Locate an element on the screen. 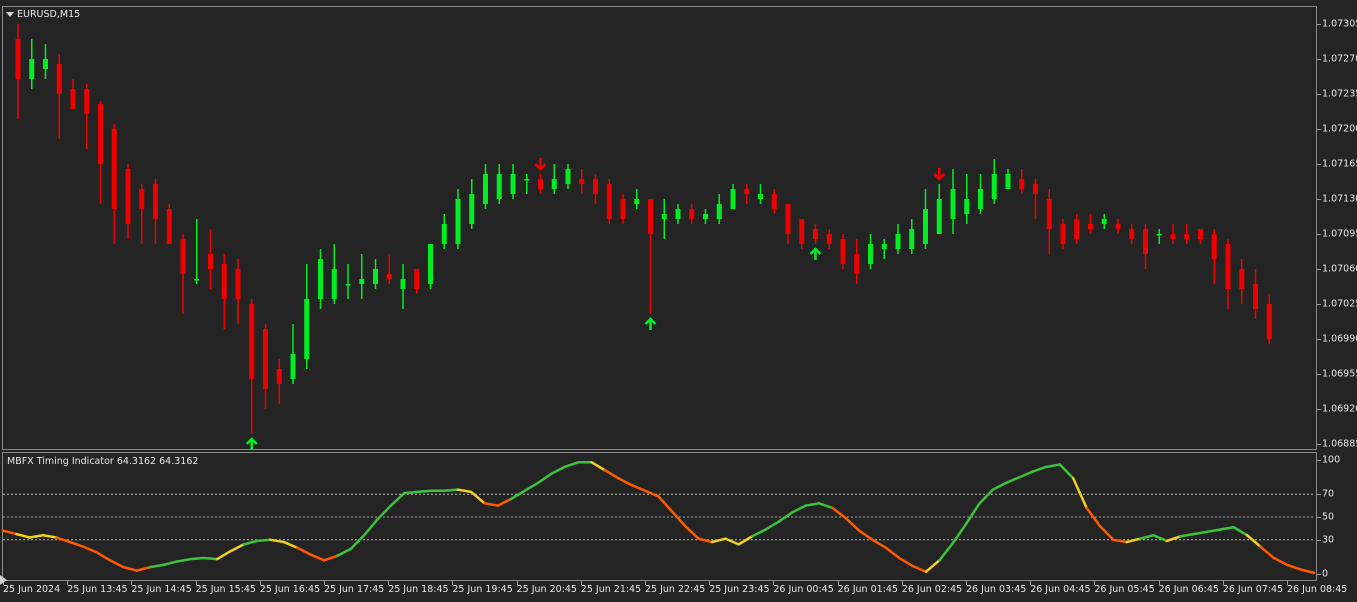 The height and width of the screenshot is (602, 1357). indicator-title: MBFX Timing Indicator 64.3162 64.3162 is located at coordinates (103, 461).